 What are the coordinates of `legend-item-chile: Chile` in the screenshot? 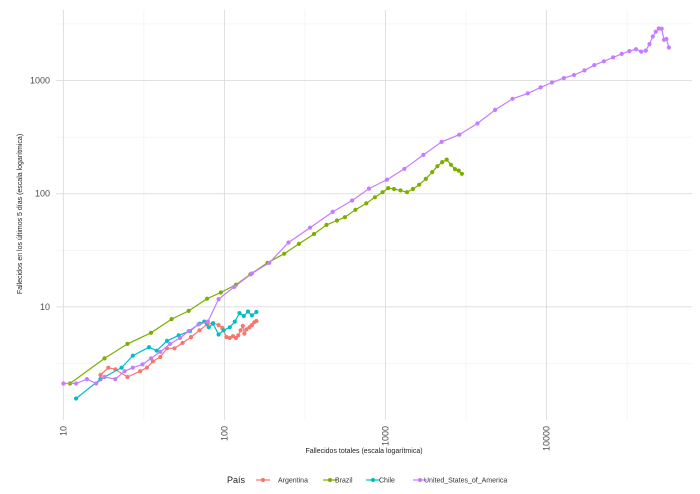 It's located at (380, 481).